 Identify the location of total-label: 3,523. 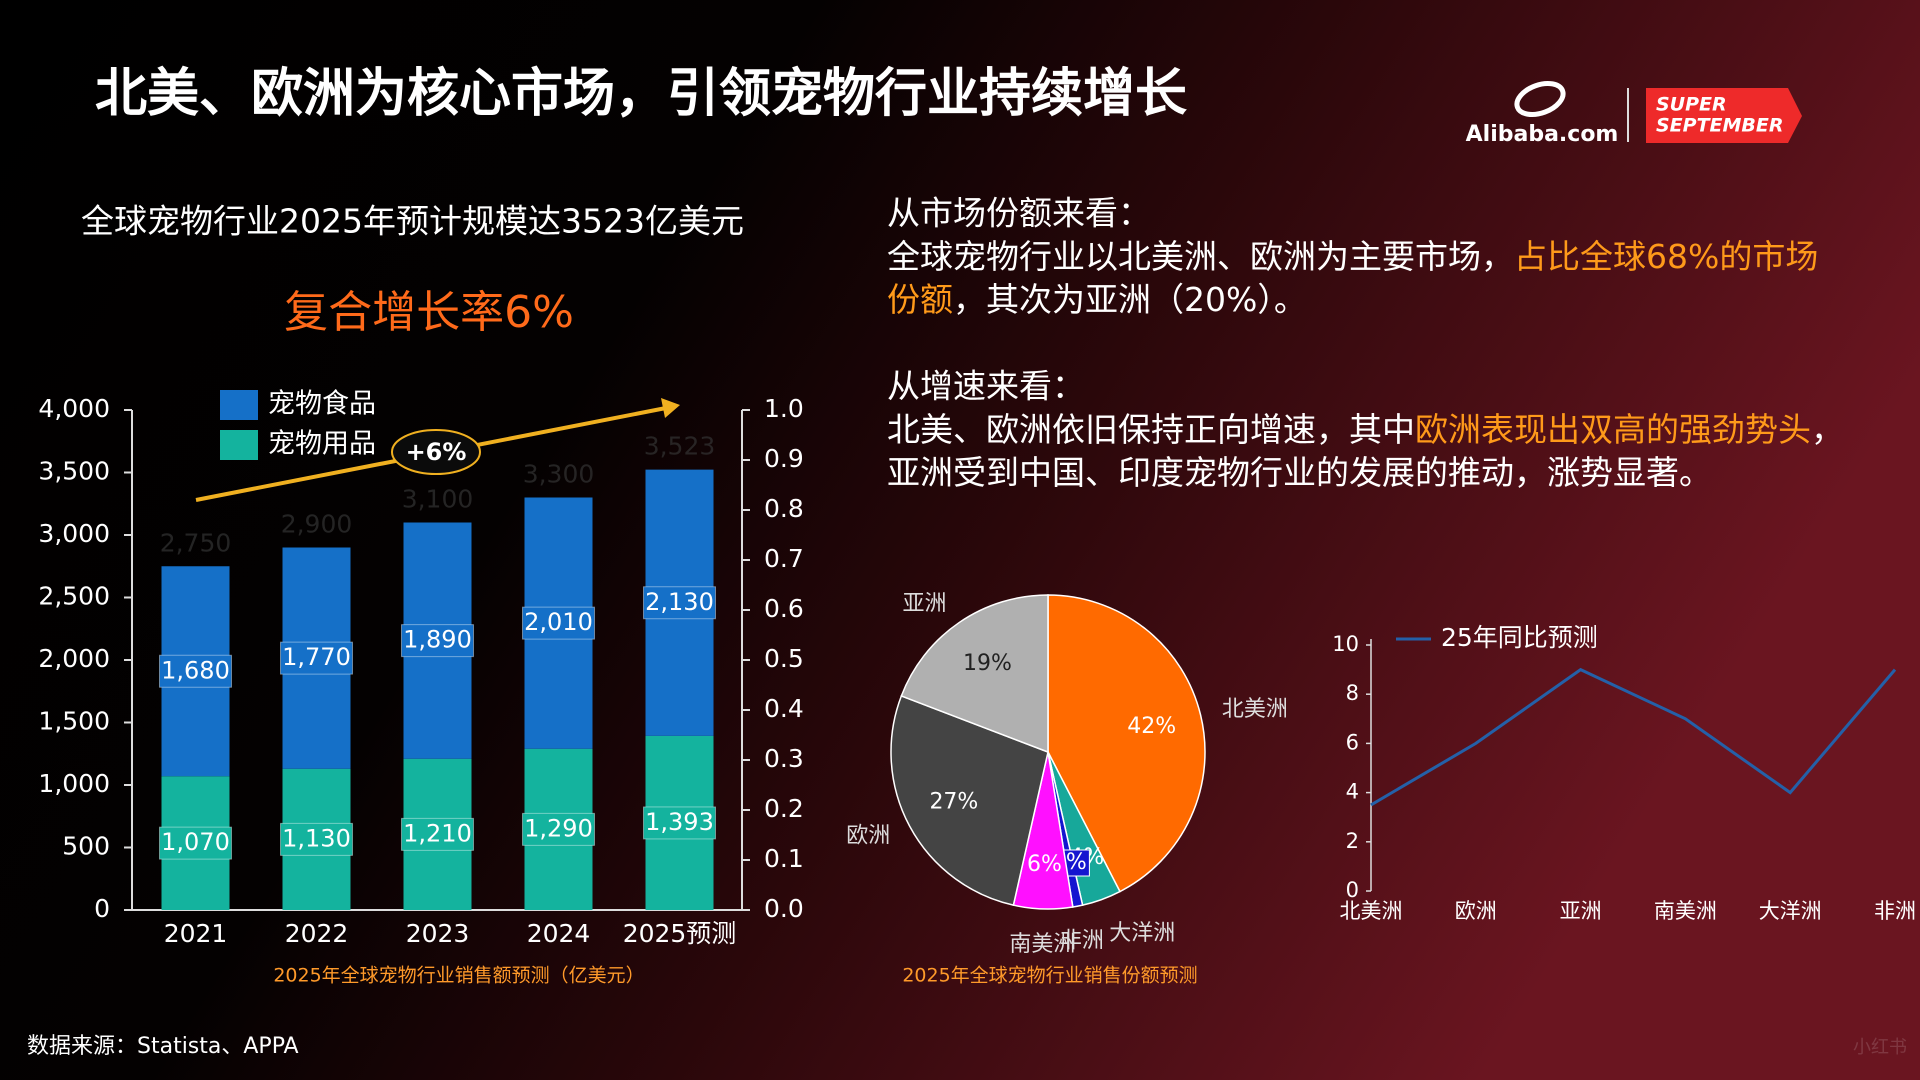
(680, 446).